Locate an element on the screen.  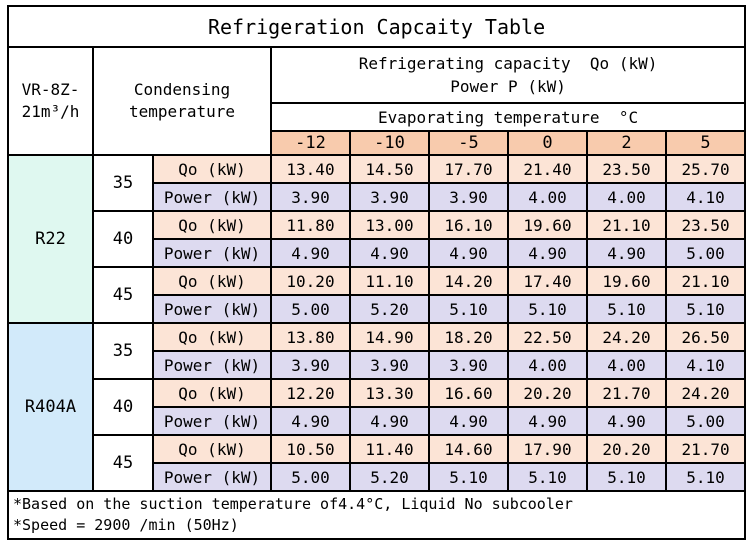
refrigerant-cell-r22: R22 is located at coordinates (50, 239).